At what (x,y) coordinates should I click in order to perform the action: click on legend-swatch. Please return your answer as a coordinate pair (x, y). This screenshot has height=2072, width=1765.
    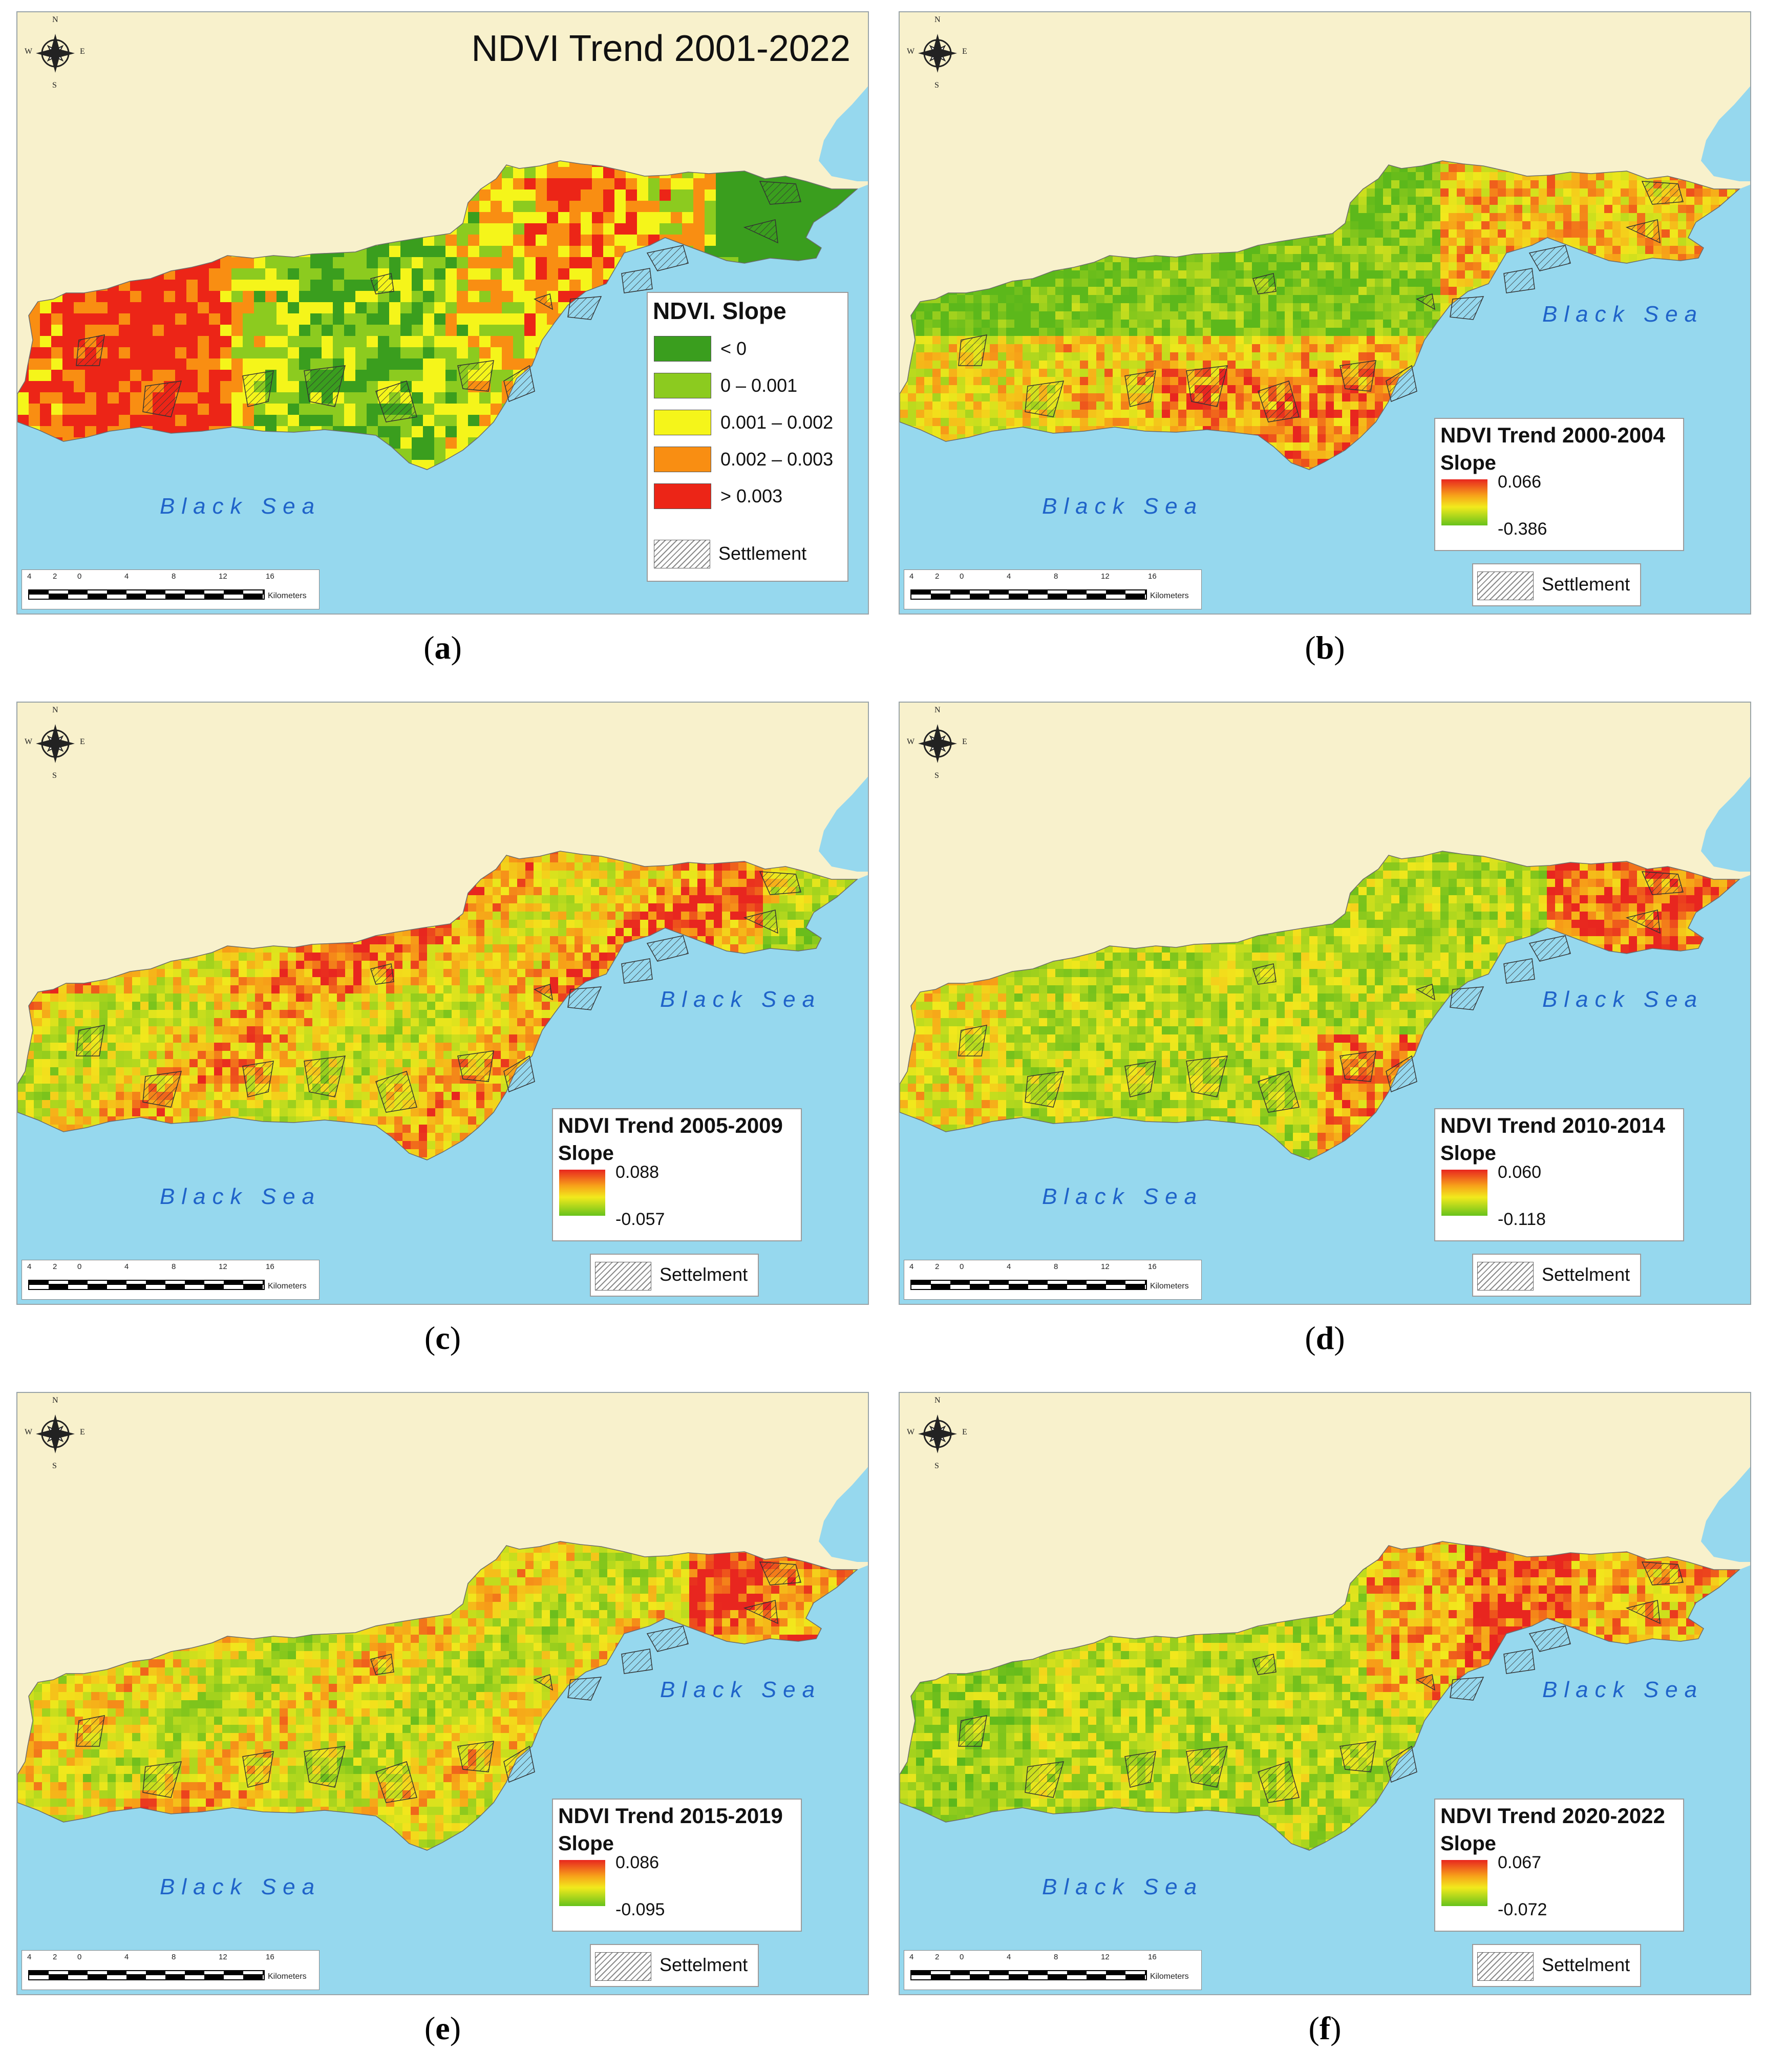
    Looking at the image, I should click on (682, 349).